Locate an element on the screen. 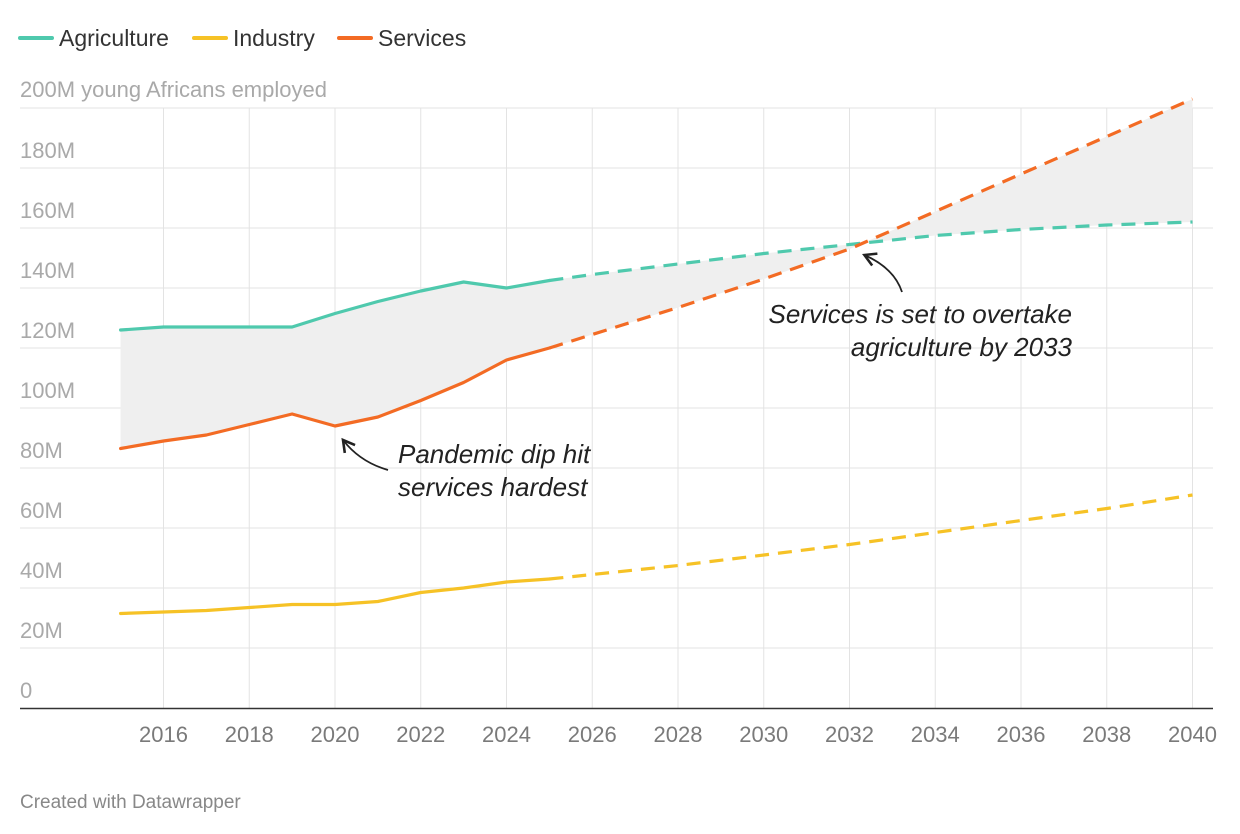  agriculture-line-projection is located at coordinates (871, 251).